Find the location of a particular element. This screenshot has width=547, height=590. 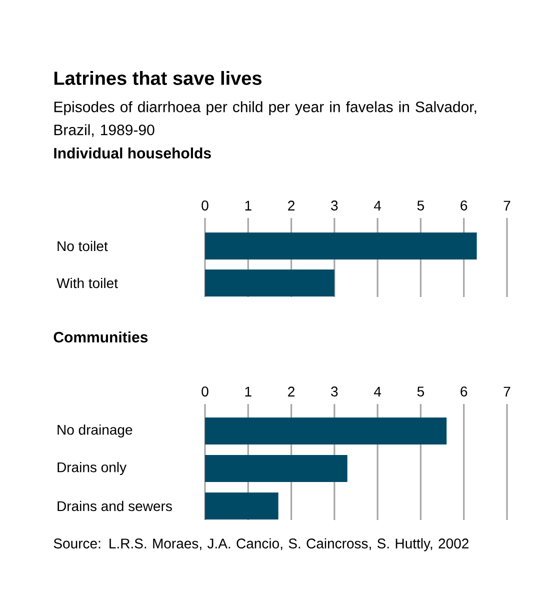

chart-title: Communities is located at coordinates (101, 336).